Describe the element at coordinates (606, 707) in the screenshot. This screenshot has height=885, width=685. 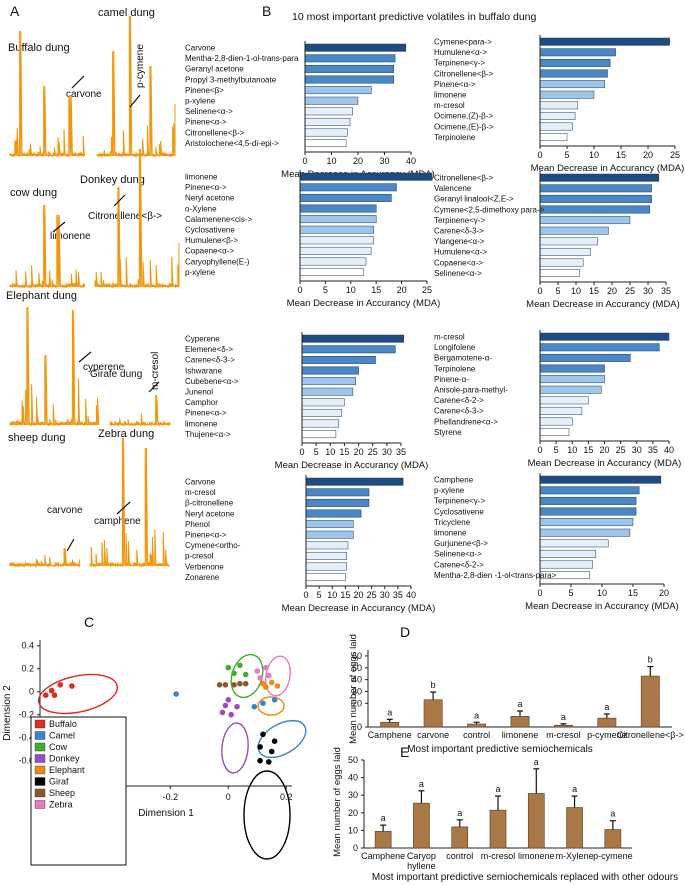
I see `significance-letter-5: a` at that location.